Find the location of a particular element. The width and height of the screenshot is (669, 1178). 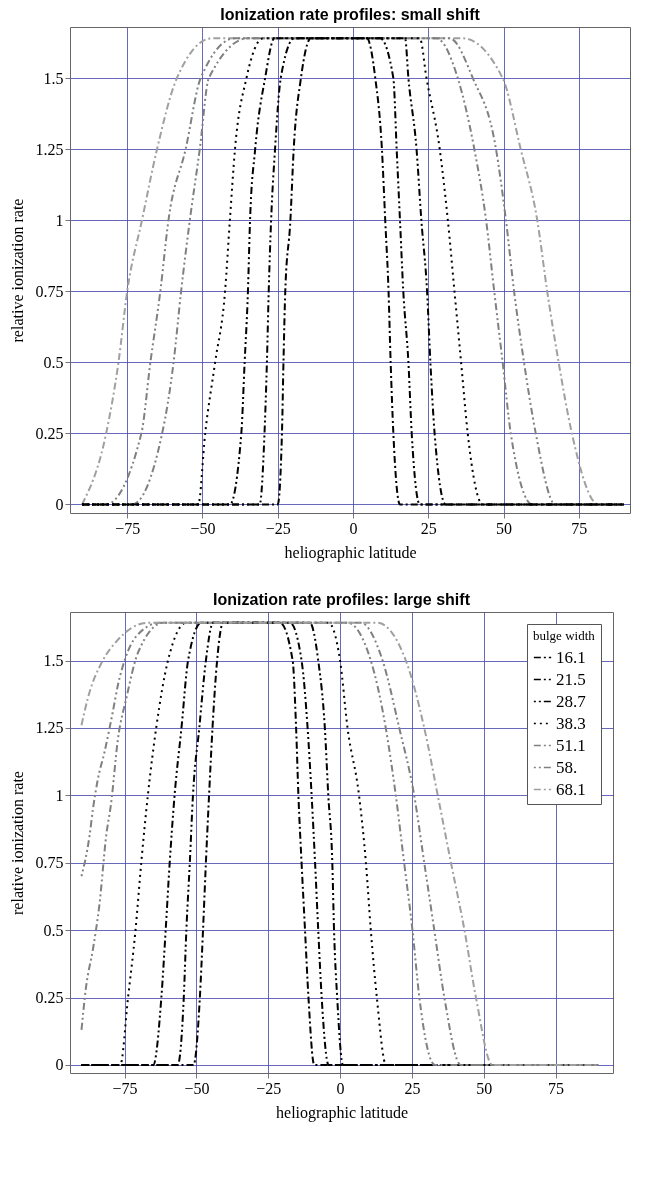

legend-label: 21.5 is located at coordinates (571, 679).